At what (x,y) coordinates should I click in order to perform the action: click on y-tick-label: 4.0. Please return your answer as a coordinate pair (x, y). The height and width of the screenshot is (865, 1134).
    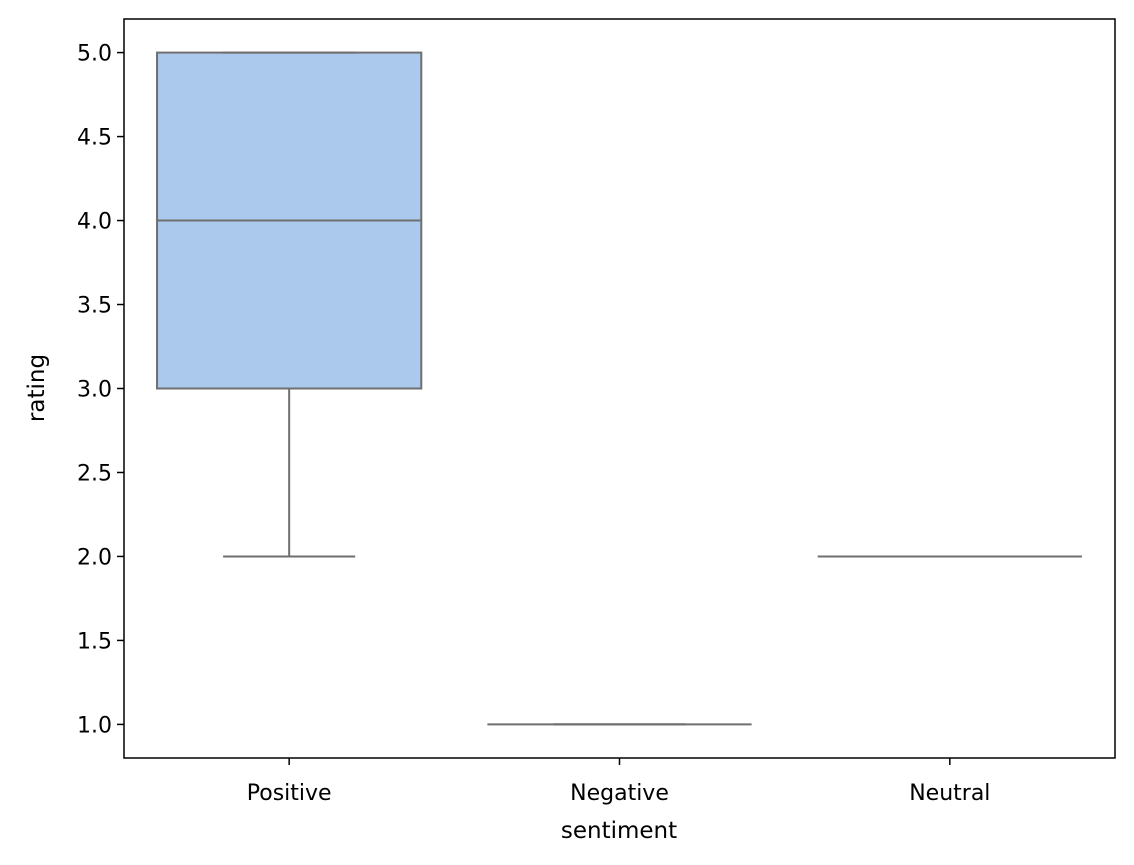
    Looking at the image, I should click on (94, 222).